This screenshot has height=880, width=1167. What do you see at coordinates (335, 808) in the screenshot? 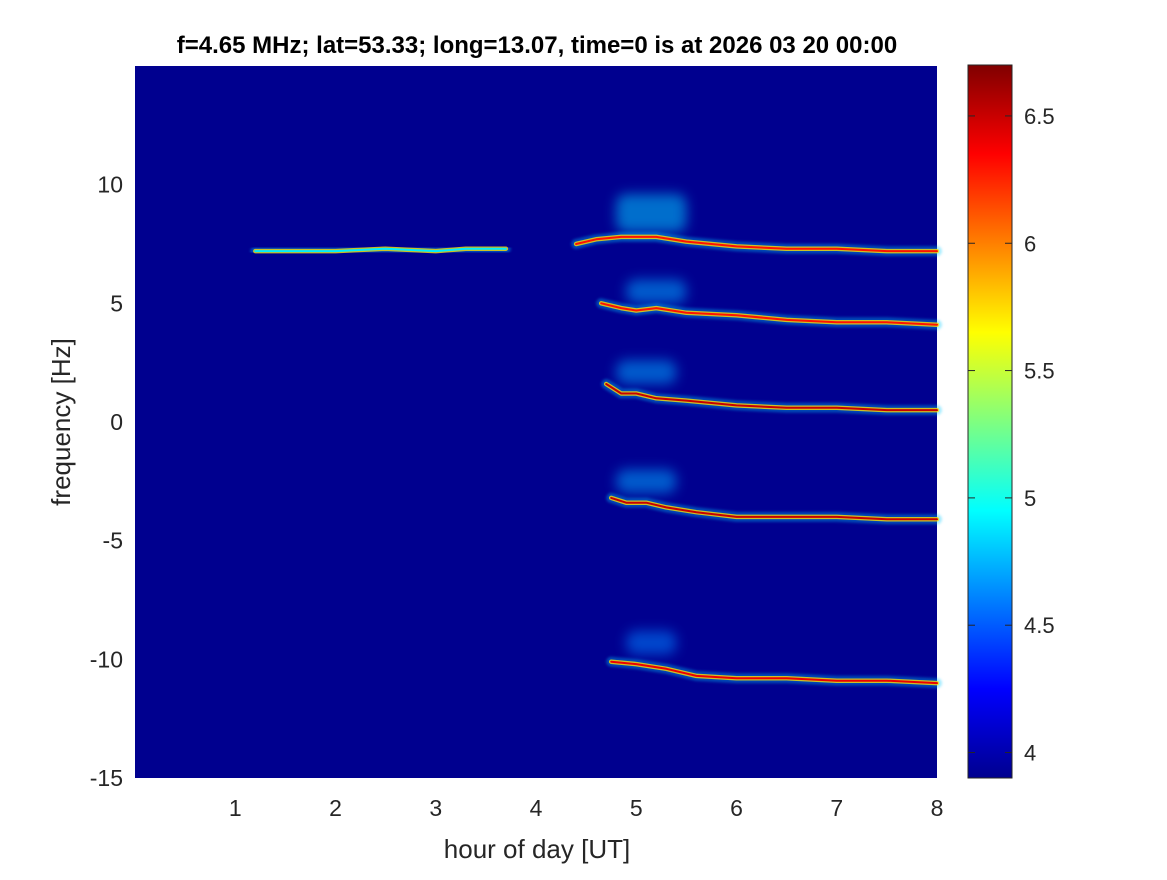
I see `x-tick-label: 2` at bounding box center [335, 808].